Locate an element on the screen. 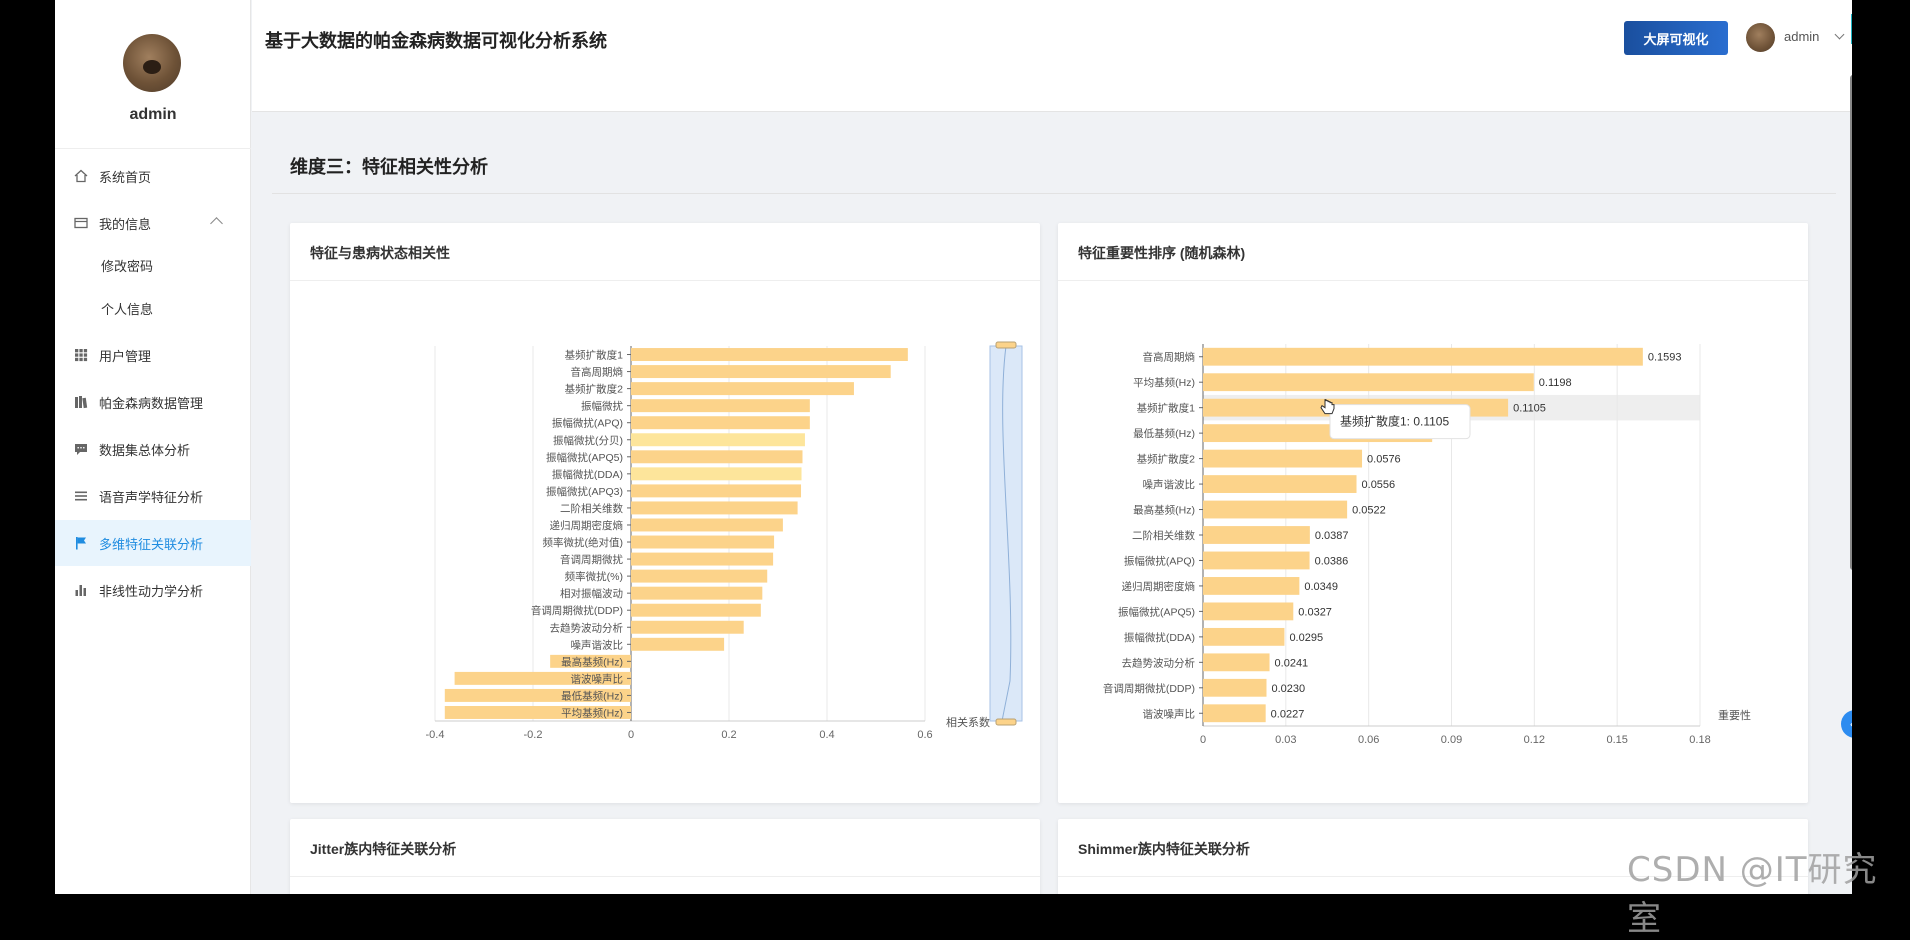  x-tick-label: 0.6 is located at coordinates (924, 735).